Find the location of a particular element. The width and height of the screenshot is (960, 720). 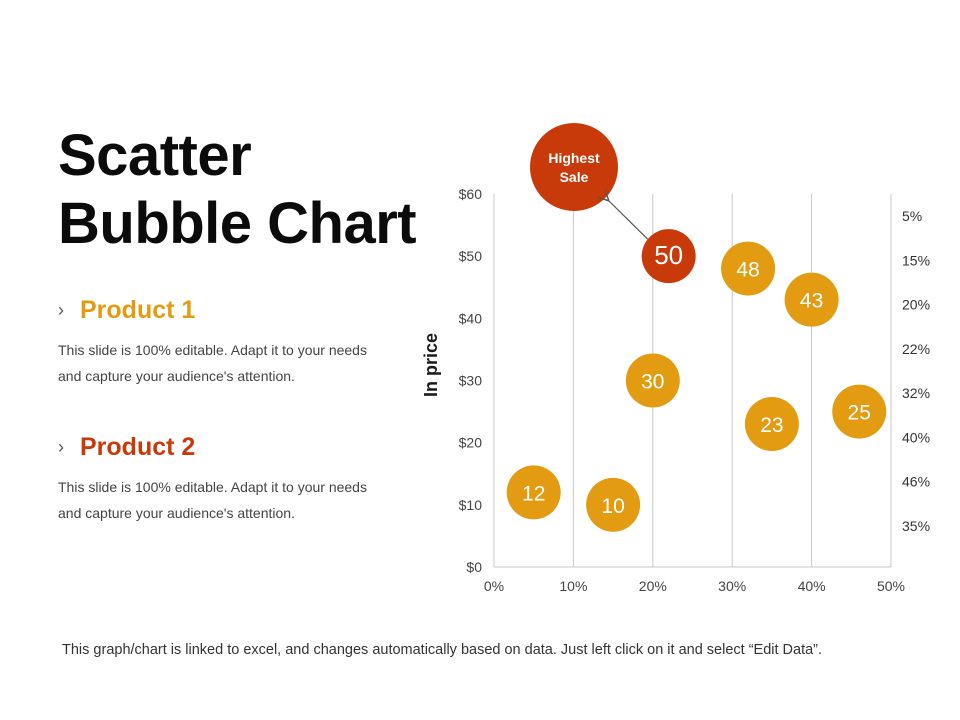

right-percent-label: 40% is located at coordinates (916, 437).